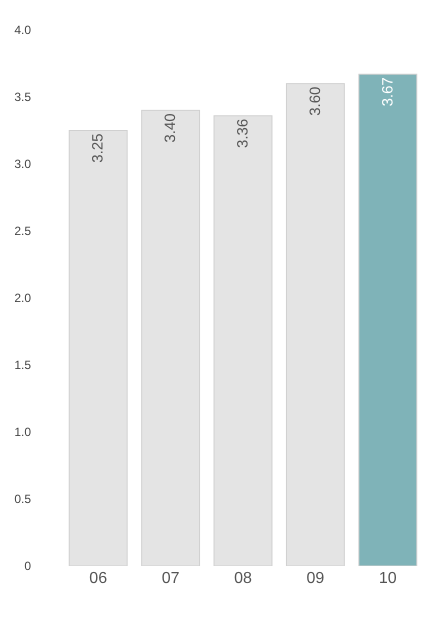 The height and width of the screenshot is (626, 442). I want to click on y-tick-label: 3.0, so click(23, 164).